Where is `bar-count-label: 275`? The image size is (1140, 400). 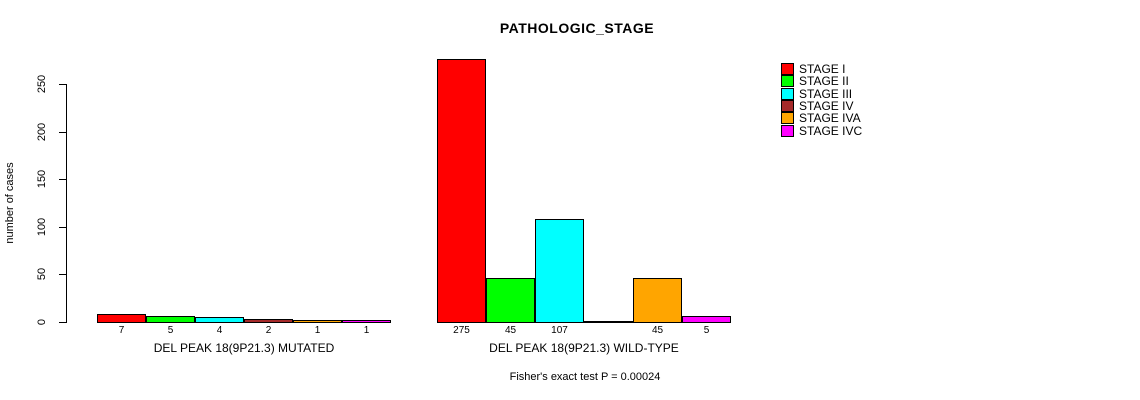
bar-count-label: 275 is located at coordinates (461, 330).